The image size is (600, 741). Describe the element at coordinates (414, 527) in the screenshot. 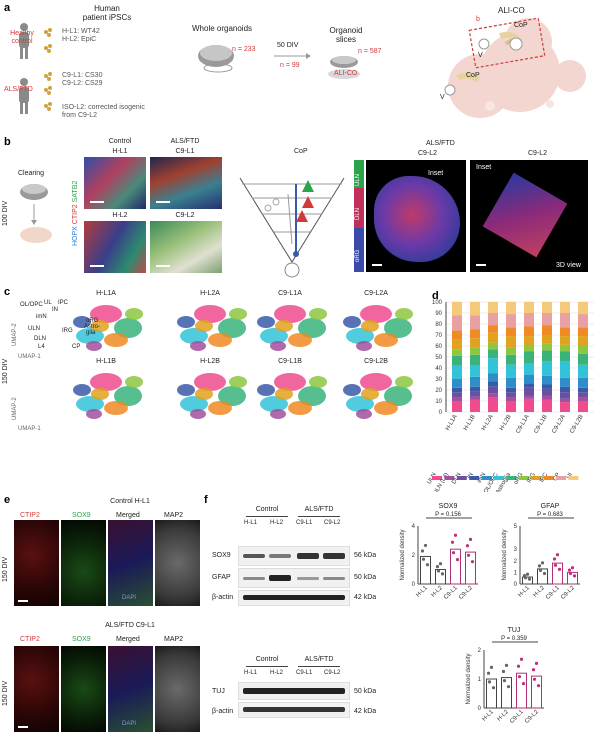

I see `y-tick-label: 4` at that location.